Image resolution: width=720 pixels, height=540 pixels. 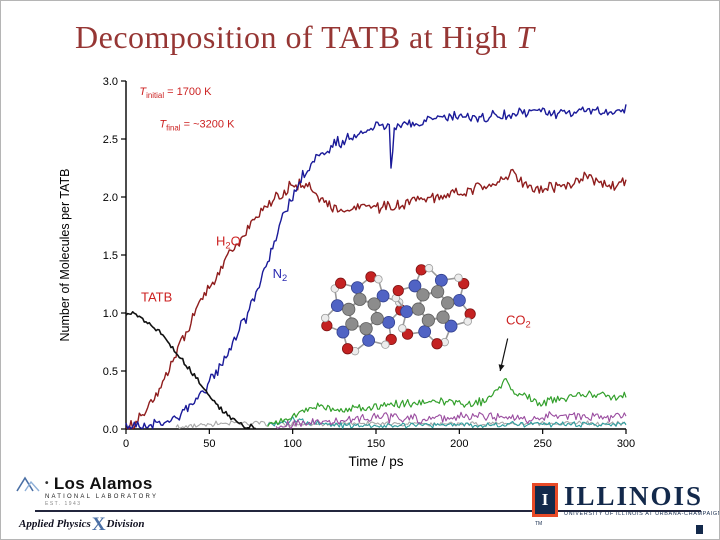 What do you see at coordinates (626, 444) in the screenshot?
I see `x-tick-label: 300` at bounding box center [626, 444].